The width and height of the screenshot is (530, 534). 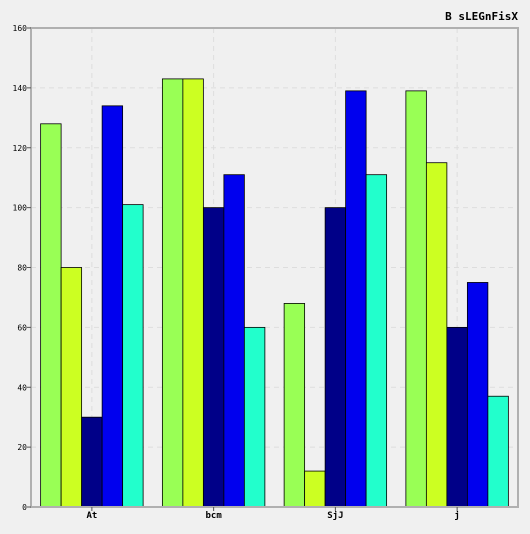 What do you see at coordinates (24, 507) in the screenshot?
I see `y-tick-label: 0` at bounding box center [24, 507].